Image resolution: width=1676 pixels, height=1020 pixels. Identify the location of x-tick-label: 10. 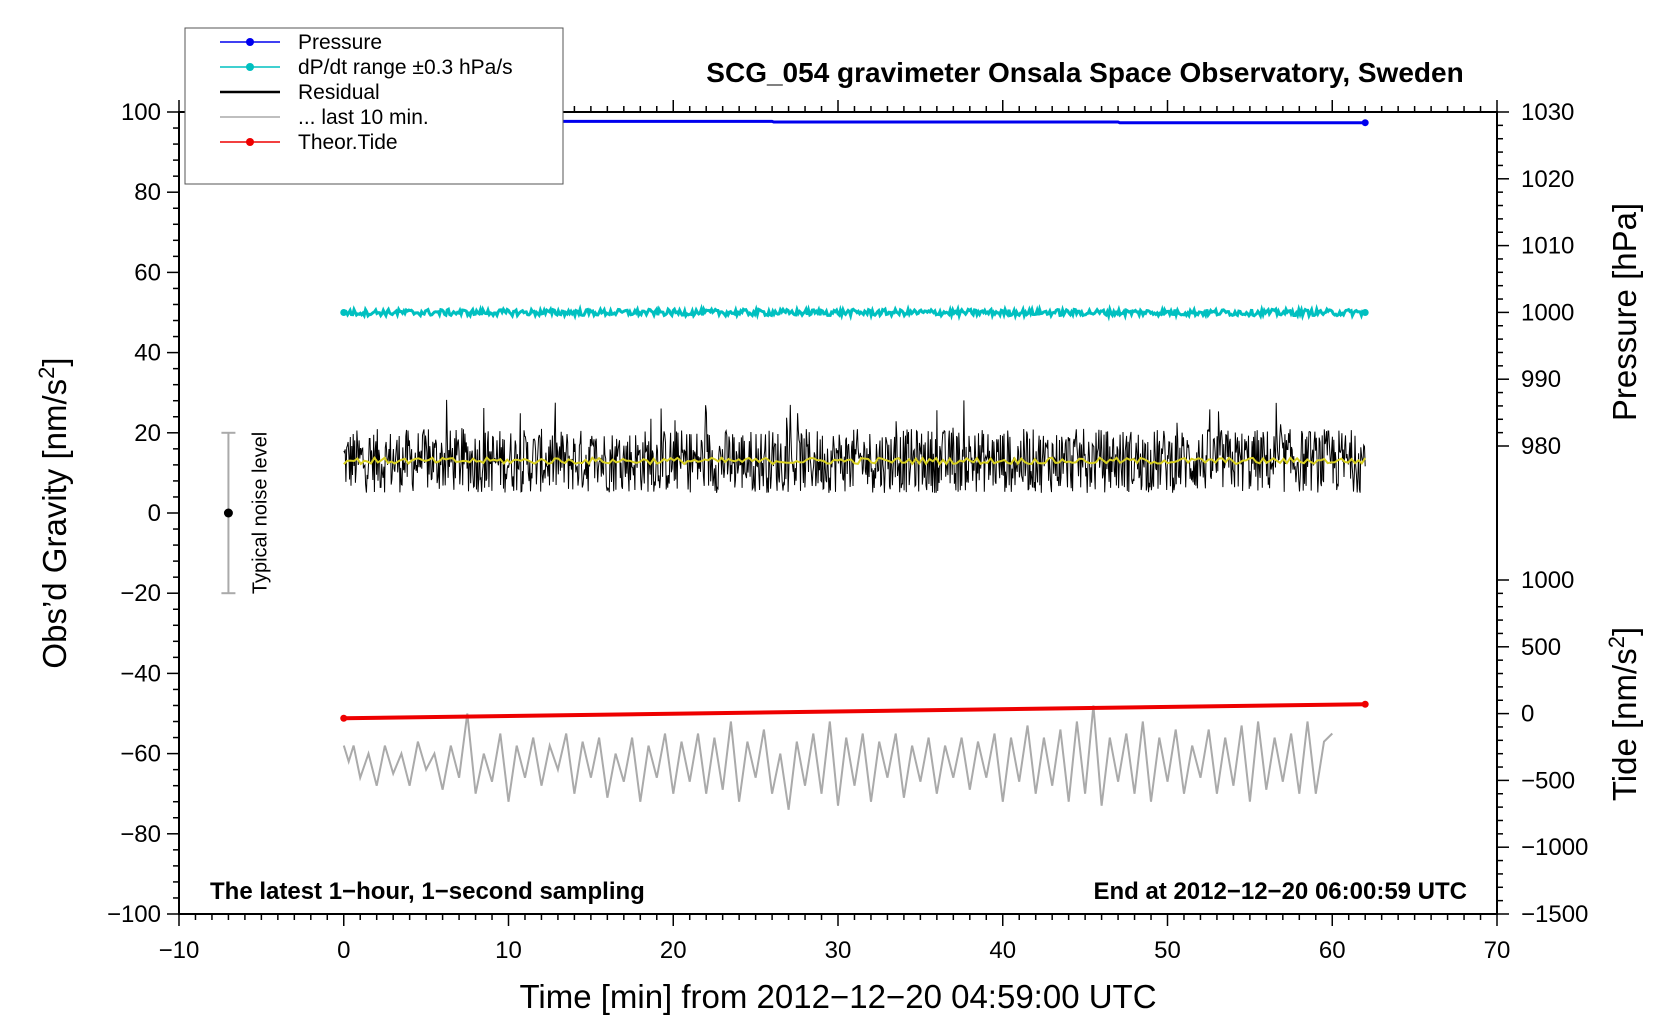
(508, 950).